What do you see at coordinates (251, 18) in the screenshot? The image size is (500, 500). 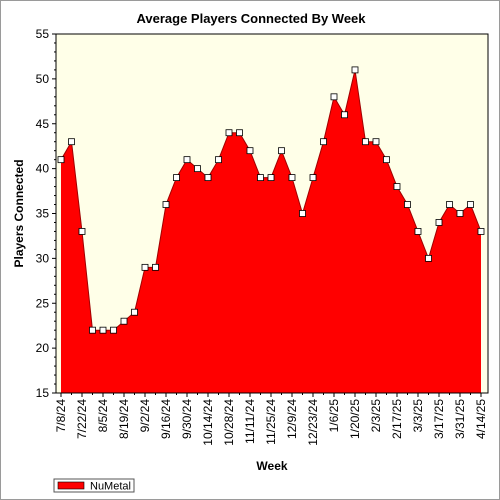 I see `chart-title: Average Players Connected By Week` at bounding box center [251, 18].